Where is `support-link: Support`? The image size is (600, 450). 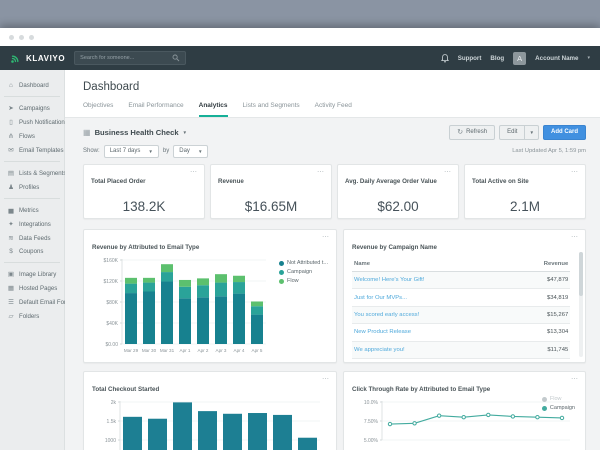
support-link: Support is located at coordinates (469, 58).